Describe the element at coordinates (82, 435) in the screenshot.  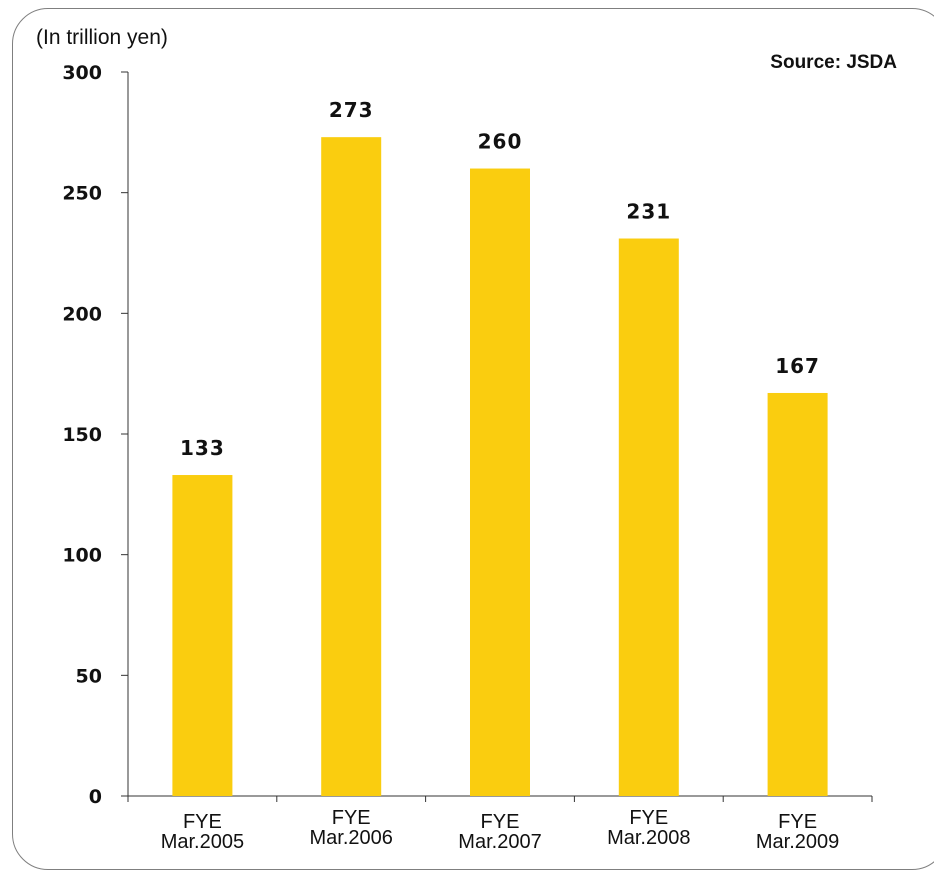
I see `y-tick-label: 150` at that location.